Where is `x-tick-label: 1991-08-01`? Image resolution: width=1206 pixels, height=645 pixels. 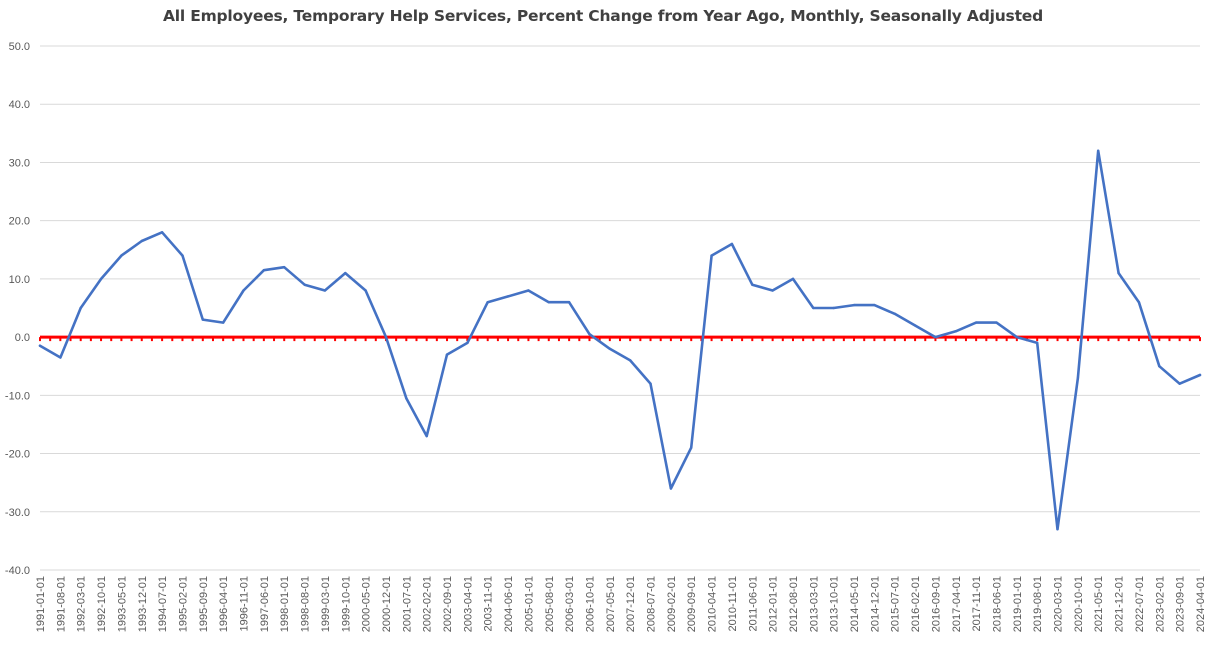
x-tick-label: 1991-08-01 is located at coordinates (61, 604).